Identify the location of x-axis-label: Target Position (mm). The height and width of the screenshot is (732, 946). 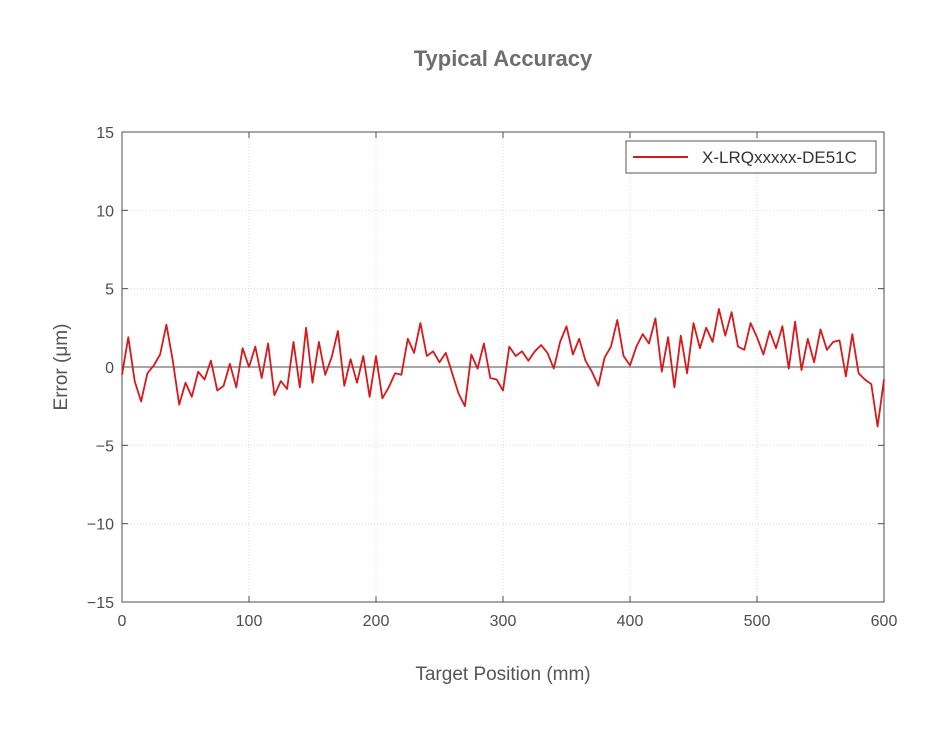
(502, 674).